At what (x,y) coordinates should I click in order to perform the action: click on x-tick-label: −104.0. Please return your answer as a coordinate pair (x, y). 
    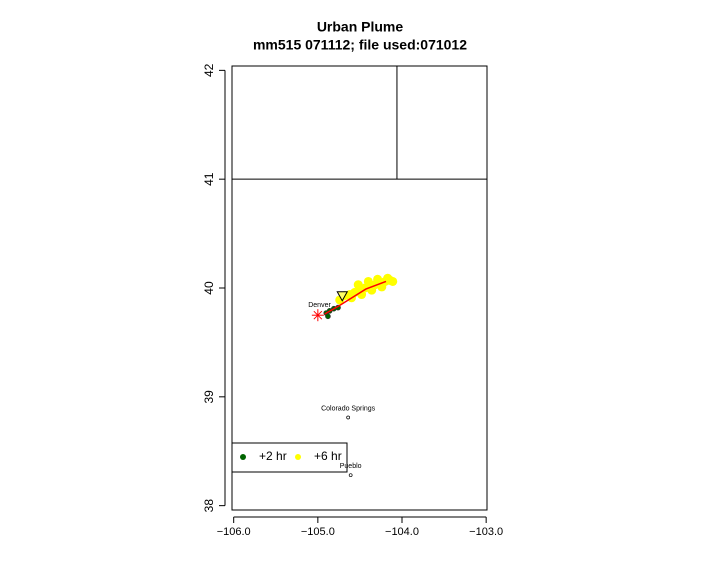
    Looking at the image, I should click on (402, 532).